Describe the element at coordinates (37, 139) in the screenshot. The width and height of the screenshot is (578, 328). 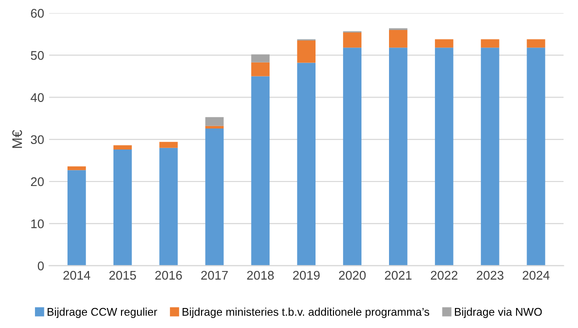
I see `y-tick-label: 30` at that location.